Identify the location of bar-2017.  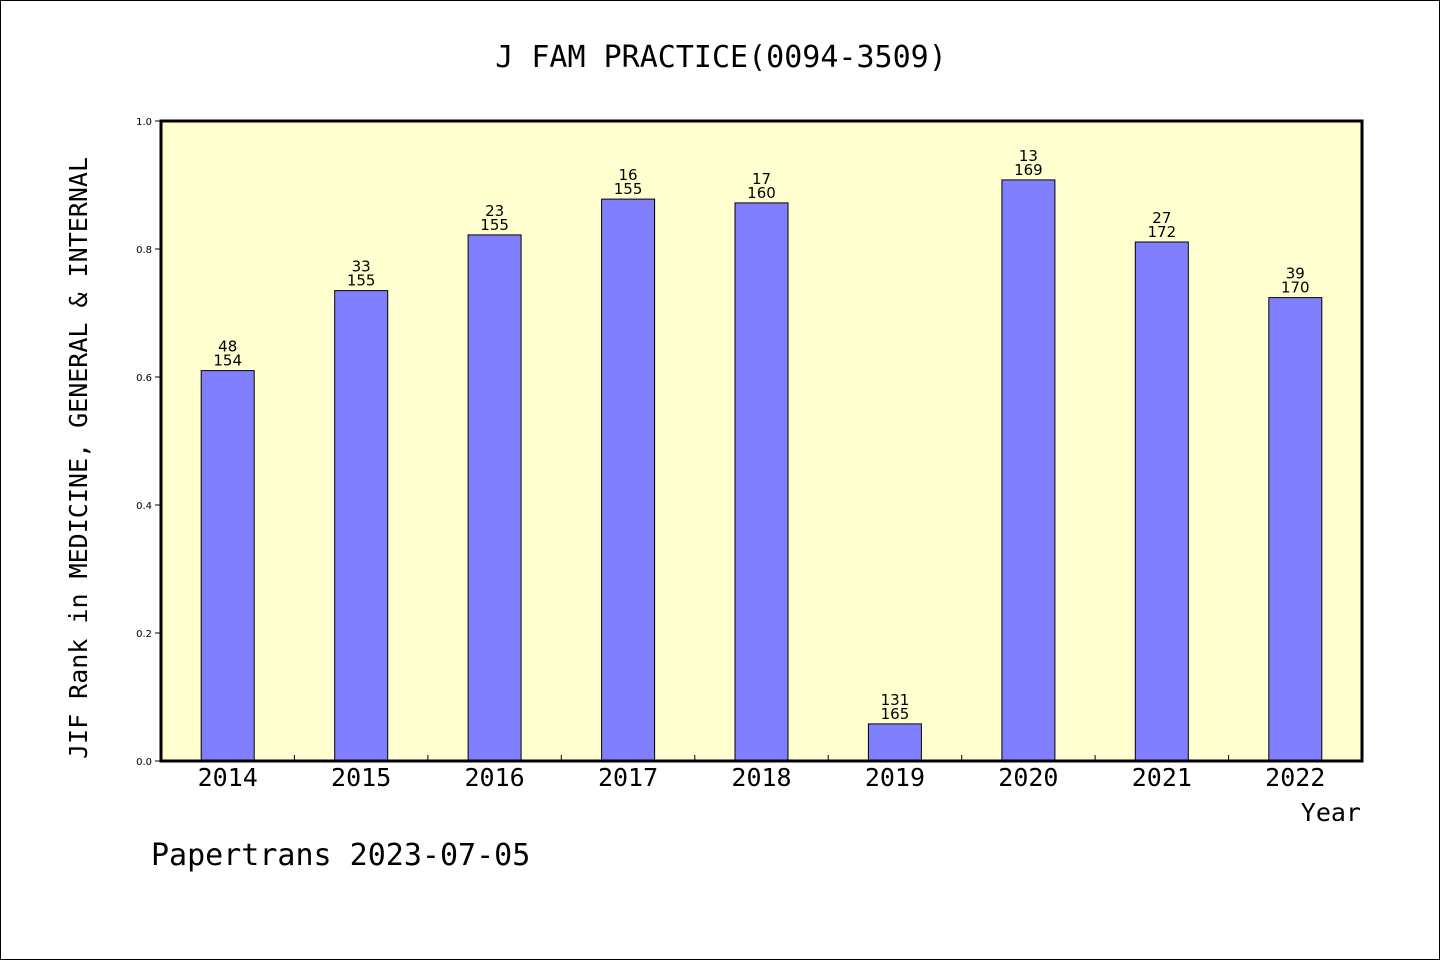
(628, 480).